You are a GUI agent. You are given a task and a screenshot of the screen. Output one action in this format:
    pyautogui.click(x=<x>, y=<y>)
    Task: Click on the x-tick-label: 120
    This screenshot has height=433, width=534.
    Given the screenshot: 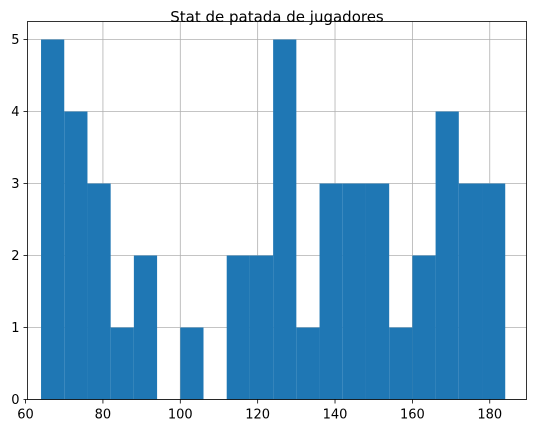 What is the action you would take?
    pyautogui.click(x=257, y=415)
    